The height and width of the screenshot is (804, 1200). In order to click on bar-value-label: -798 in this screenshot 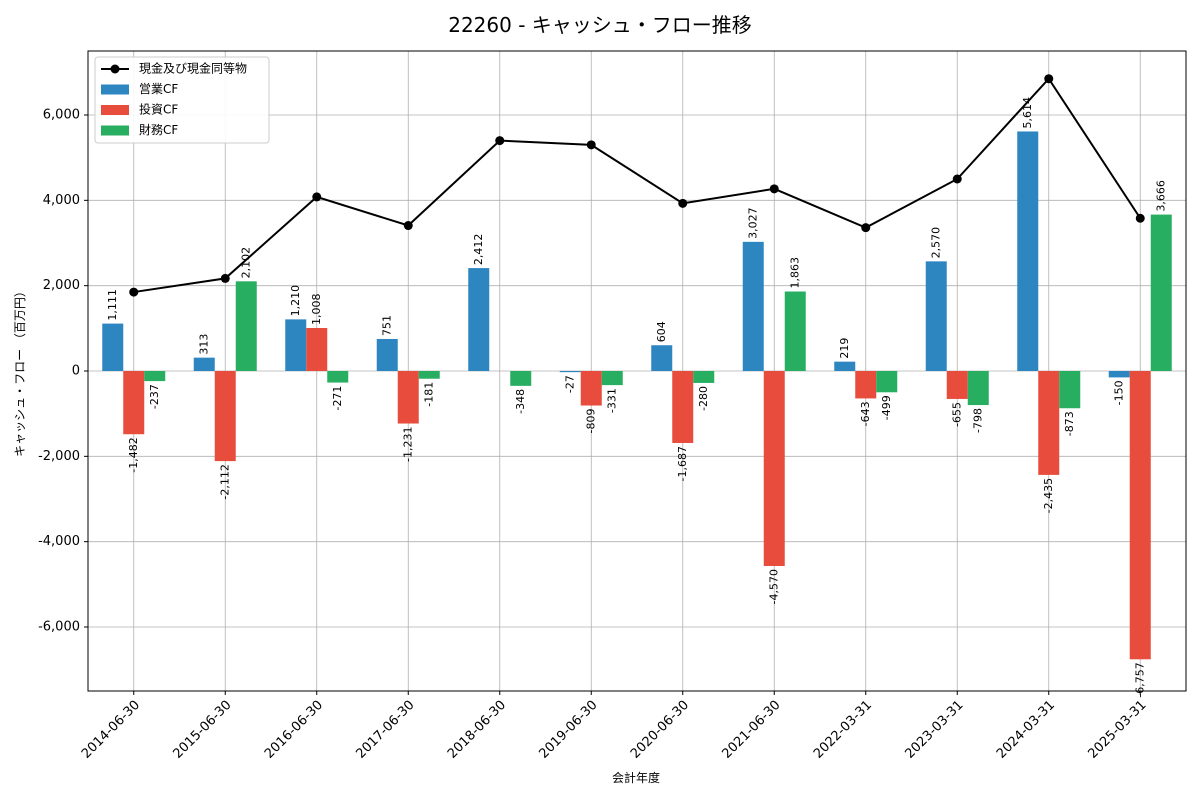, I will do `click(977, 420)`.